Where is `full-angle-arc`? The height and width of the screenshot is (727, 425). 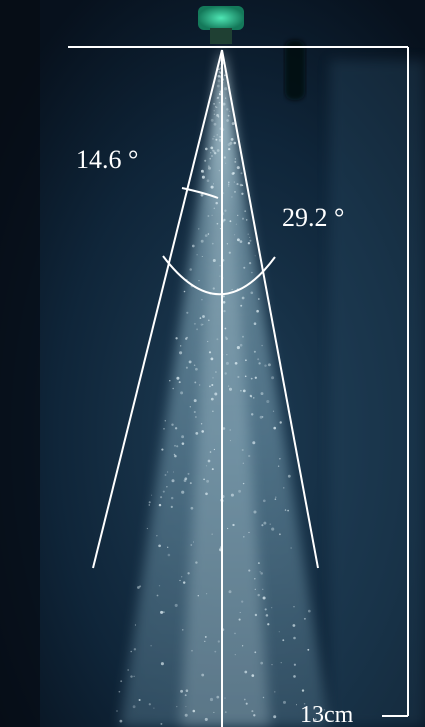
full-angle-arc is located at coordinates (219, 275).